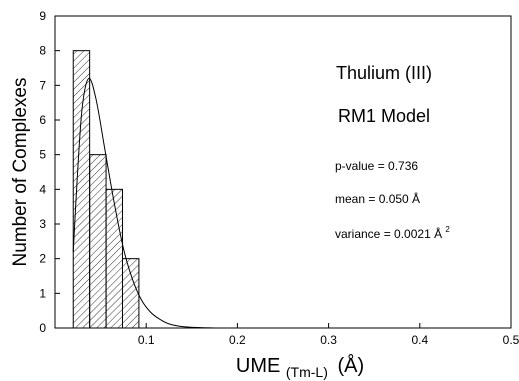 Image resolution: width=519 pixels, height=381 pixels. What do you see at coordinates (388, 233) in the screenshot?
I see `annotation-variance-text: variance = 0.0021 Å` at bounding box center [388, 233].